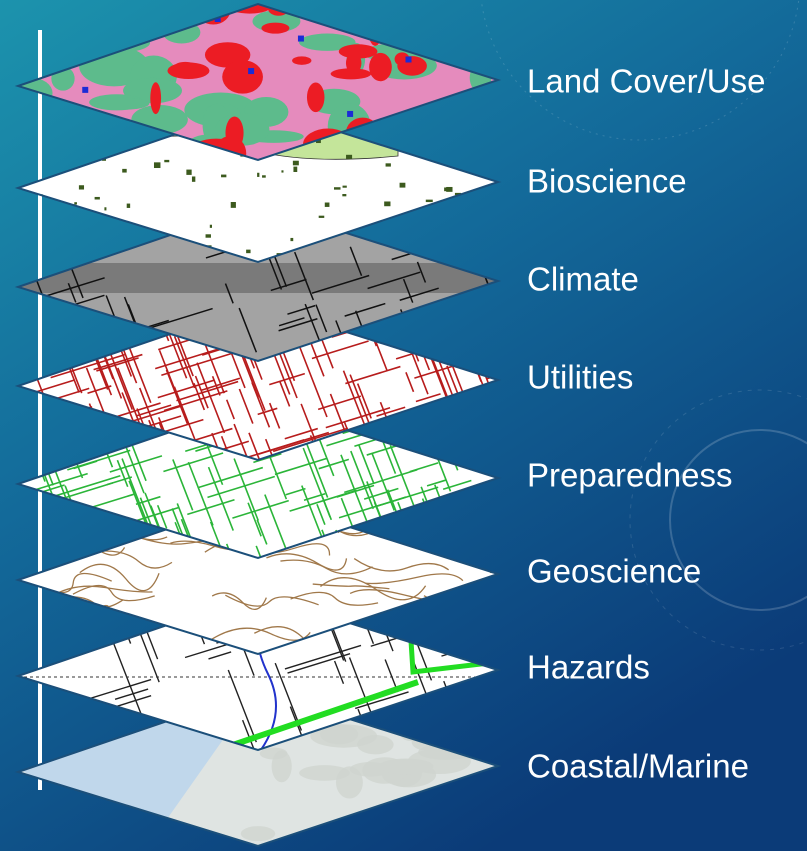 The width and height of the screenshot is (807, 851). I want to click on layer-label: Climate, so click(583, 279).